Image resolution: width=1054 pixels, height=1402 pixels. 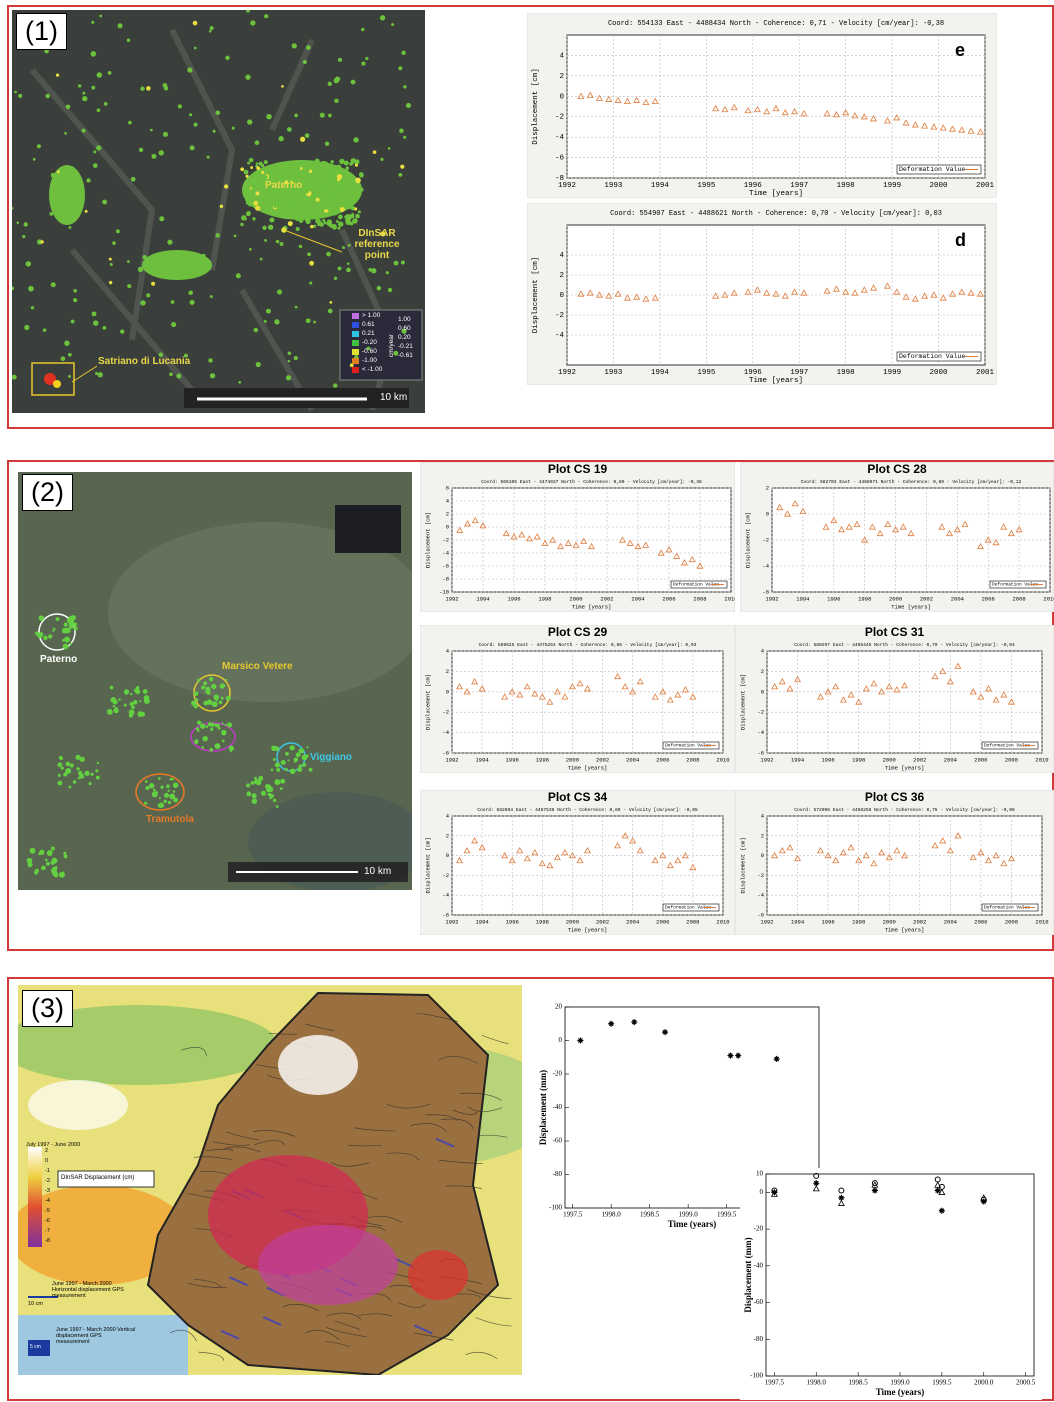 I want to click on y-tick-label: -4, so click(x=760, y=895).